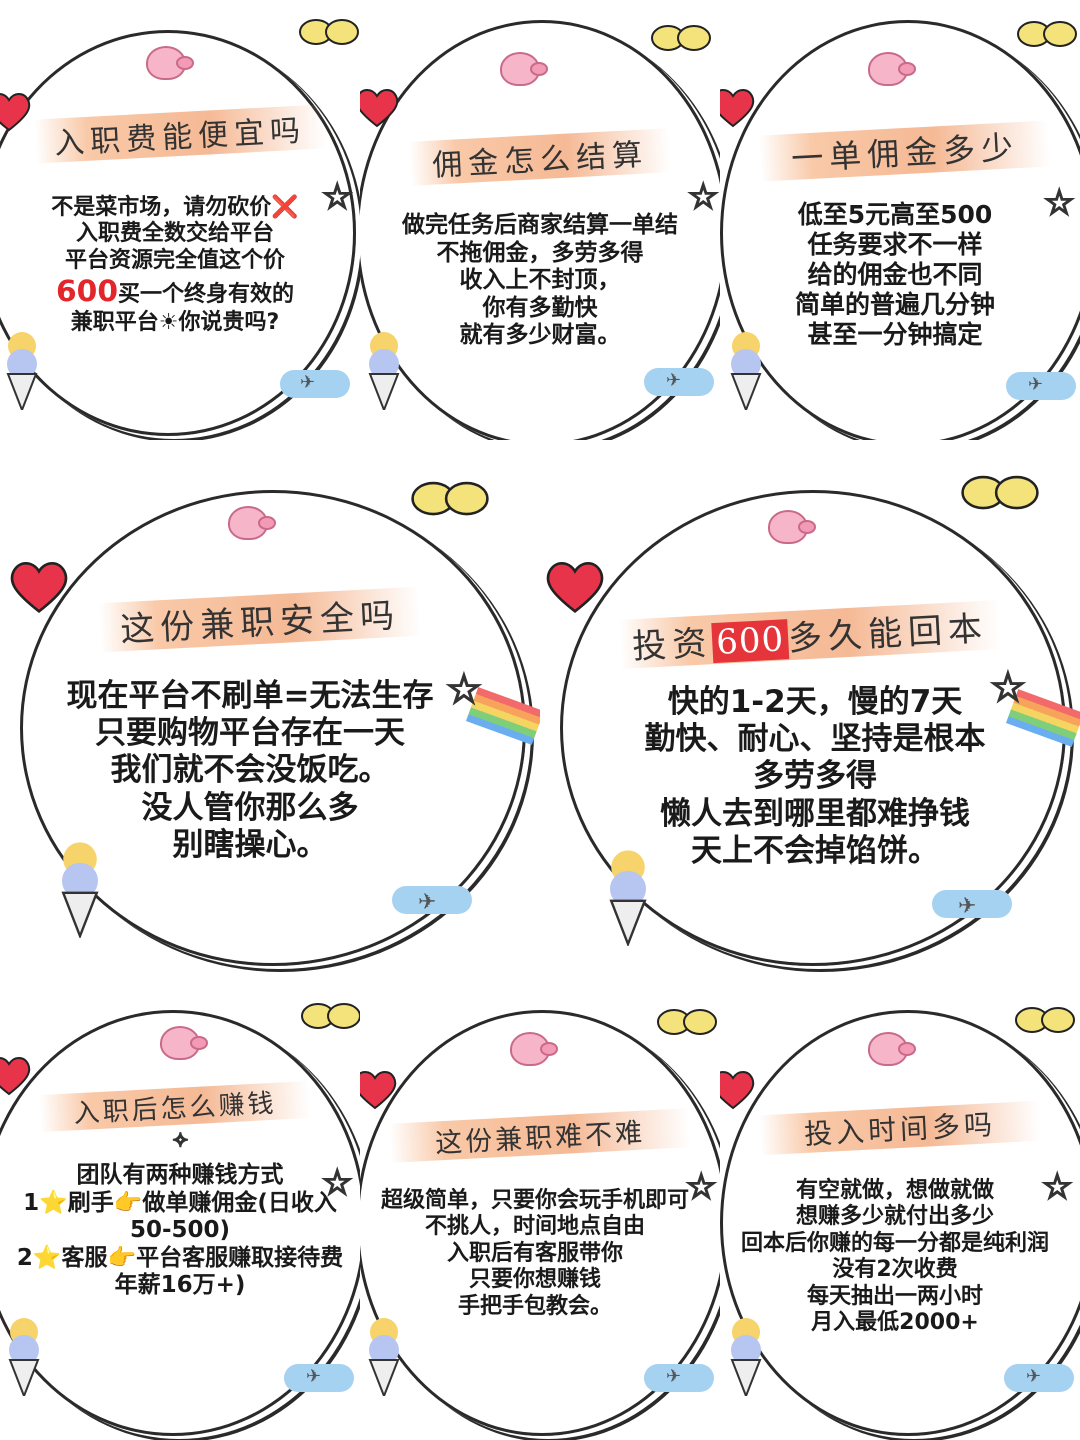 The height and width of the screenshot is (1440, 1080). I want to click on body-line: 超级简单，只要你会玩手机即可, so click(534, 1200).